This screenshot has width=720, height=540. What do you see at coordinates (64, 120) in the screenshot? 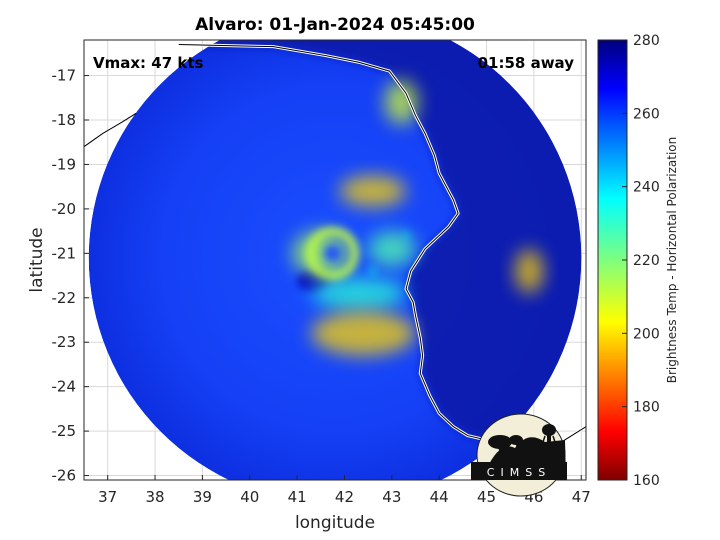
I see `y-tick-label: -18` at bounding box center [64, 120].